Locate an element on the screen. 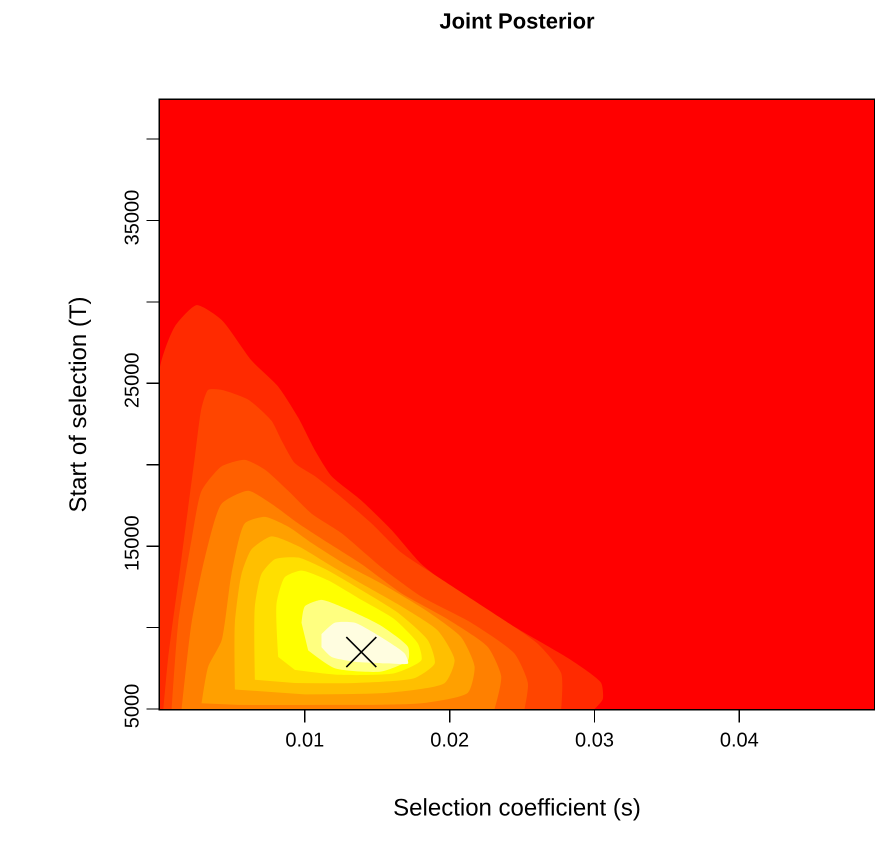 The width and height of the screenshot is (875, 865). chart-title: Joint Posterior is located at coordinates (517, 21).